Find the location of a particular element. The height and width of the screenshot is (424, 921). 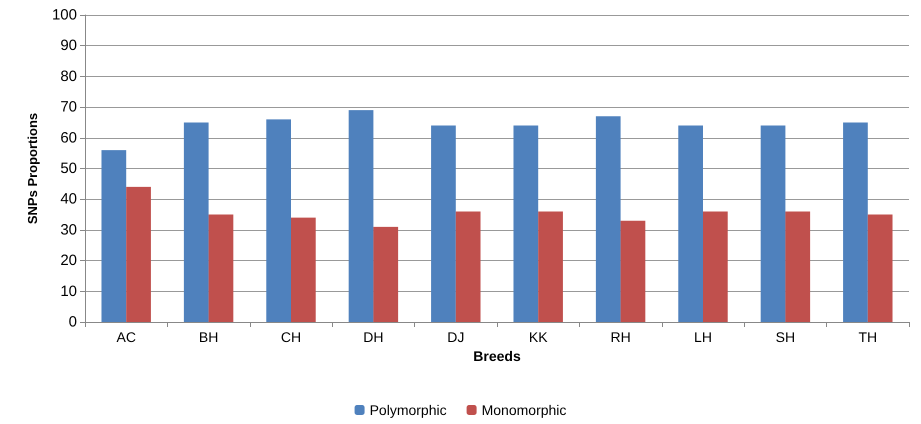

y-tick-label: 60 is located at coordinates (68, 137).